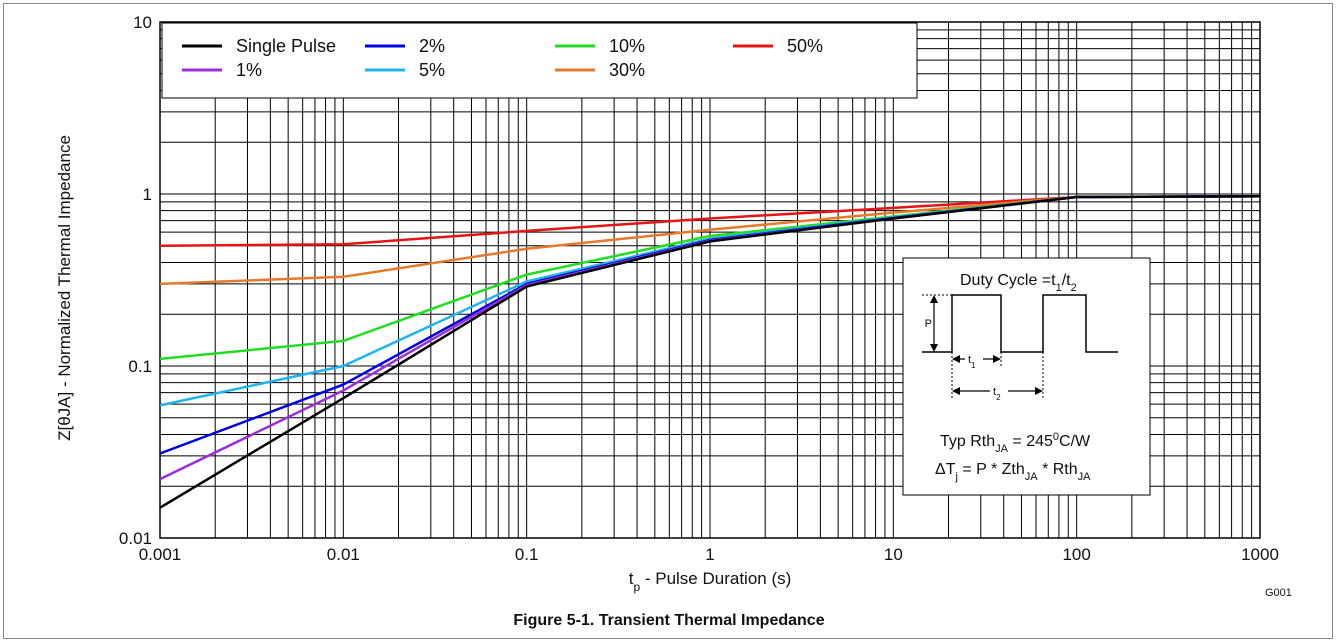 This screenshot has height=643, width=1338. What do you see at coordinates (64, 288) in the screenshot?
I see `y-axis-label: Z[θJA] - Normalized Thermal Impedance` at bounding box center [64, 288].